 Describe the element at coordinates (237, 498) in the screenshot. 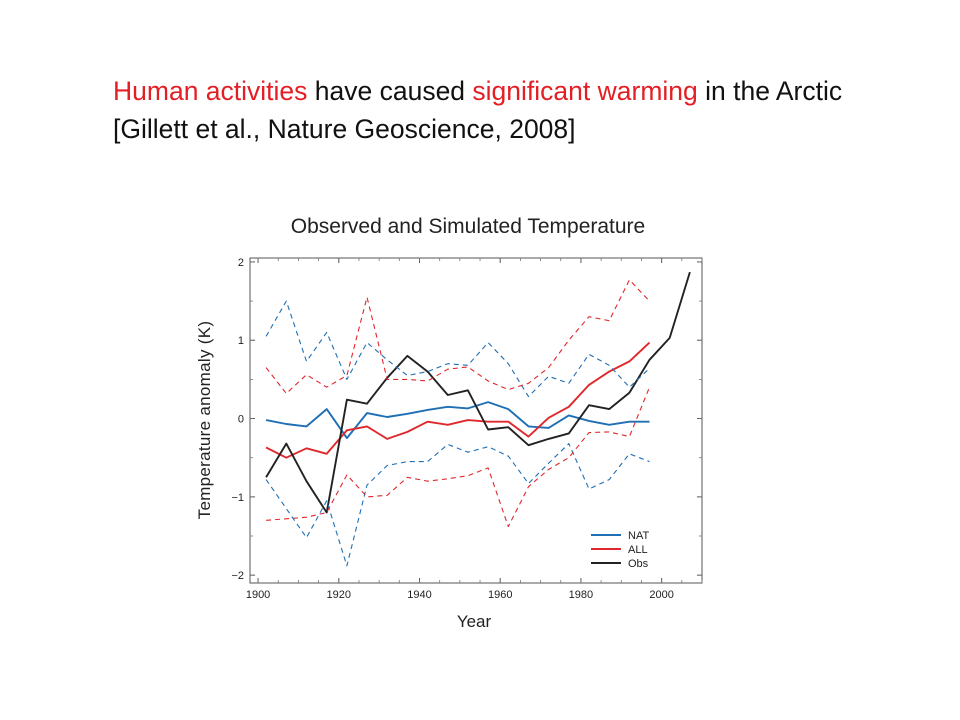

I see `y-tick-label: −1` at that location.